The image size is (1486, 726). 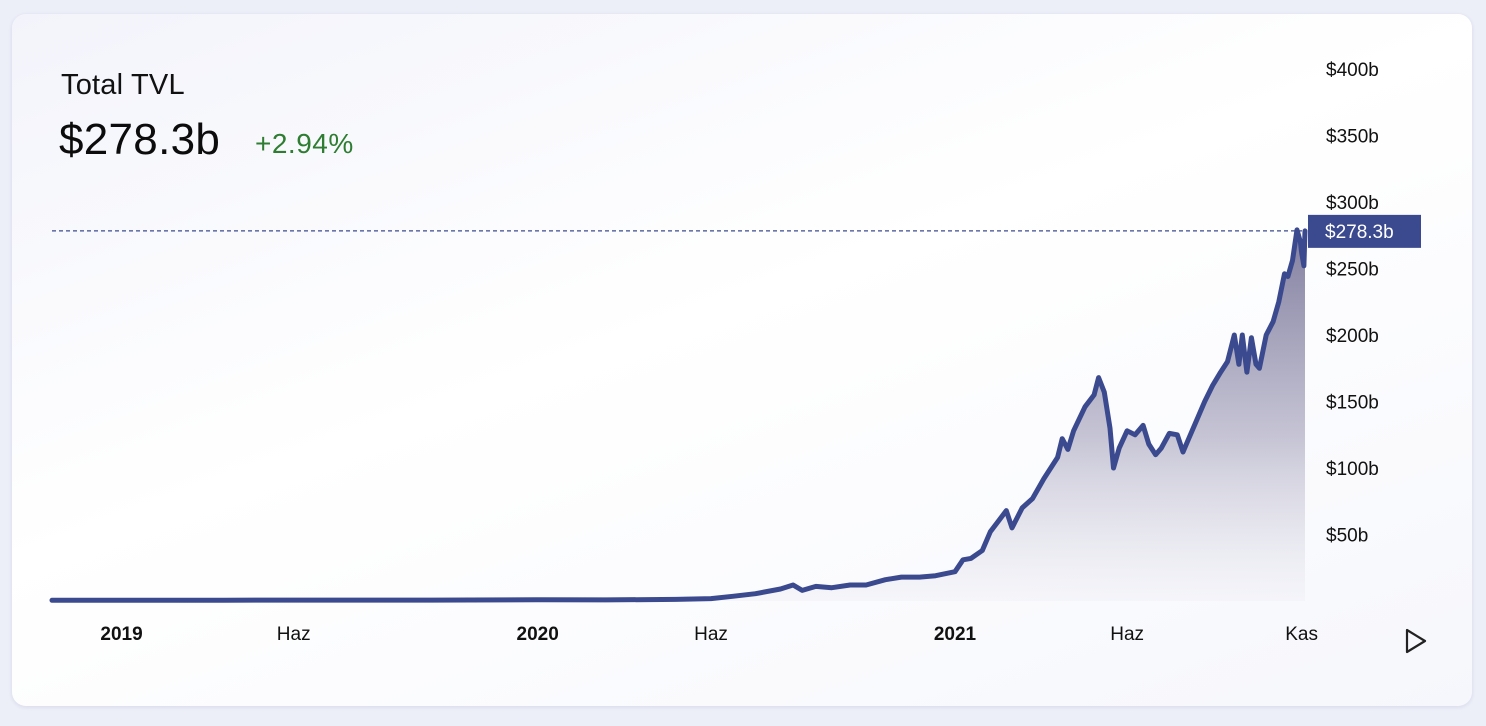 I want to click on y-axis: $50b $100b $150b $200b $250b $300b $350b $400b, so click(x=1352, y=303).